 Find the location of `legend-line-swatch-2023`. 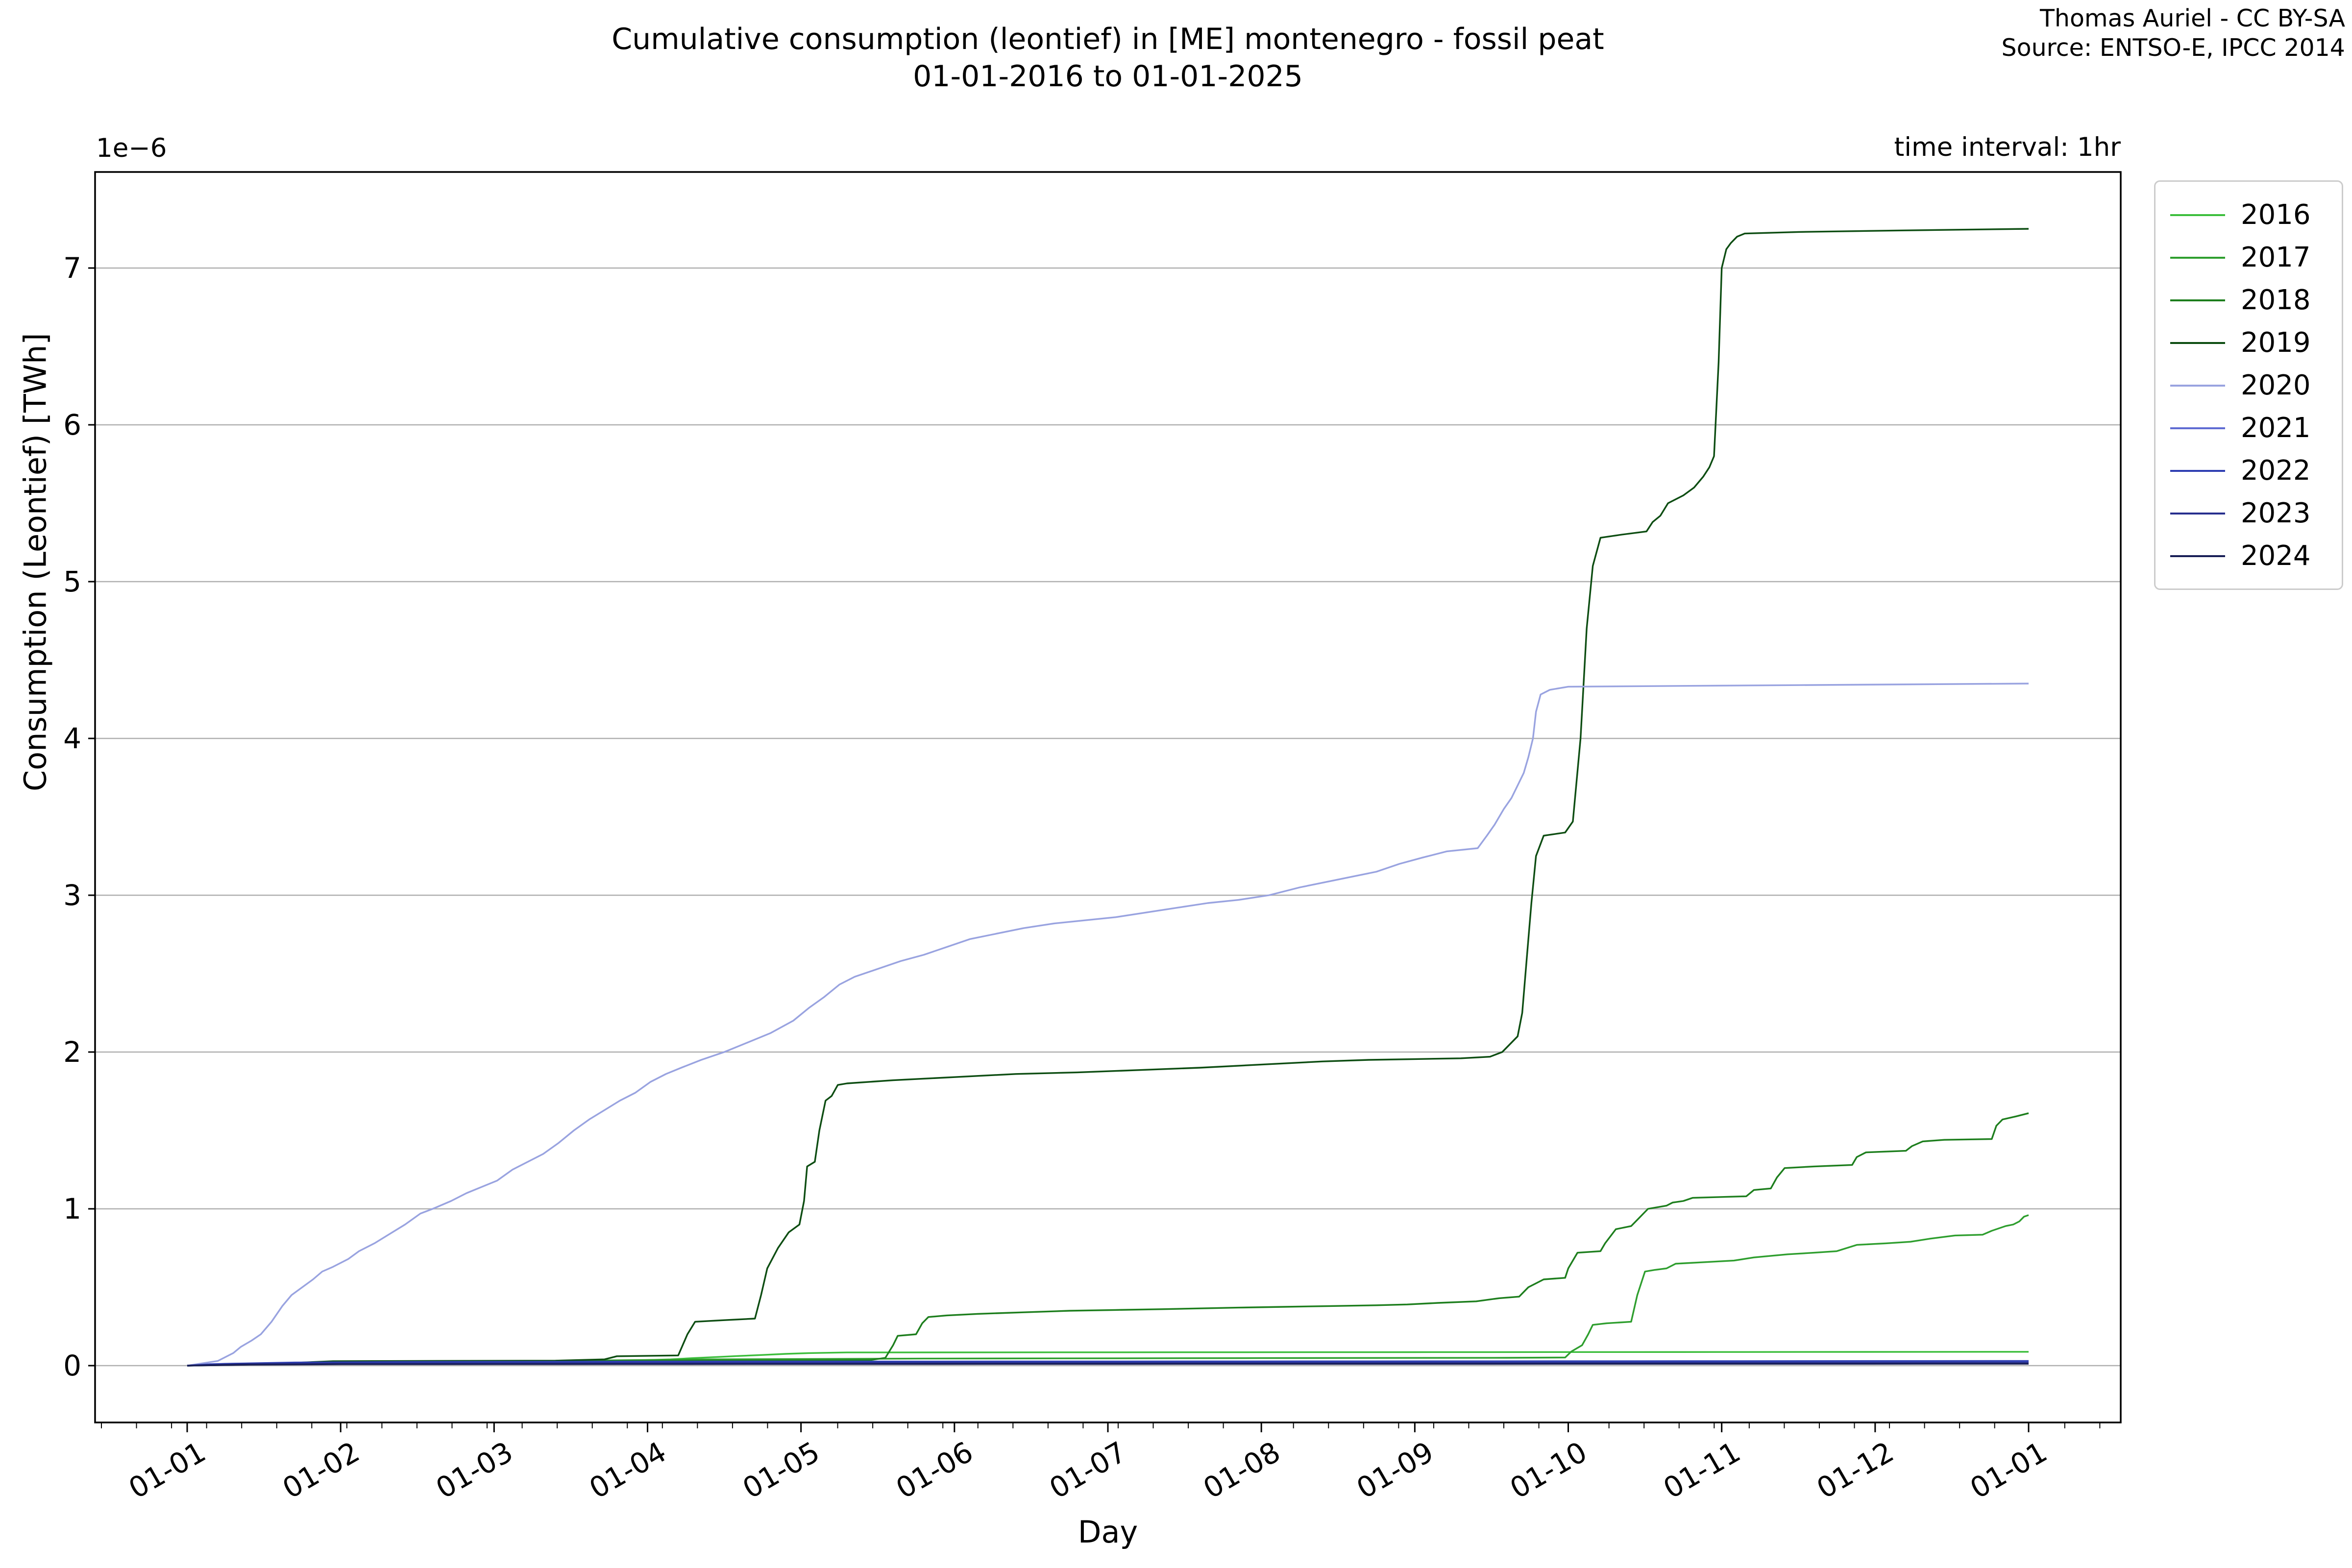

legend-line-swatch-2023 is located at coordinates (2197, 513).